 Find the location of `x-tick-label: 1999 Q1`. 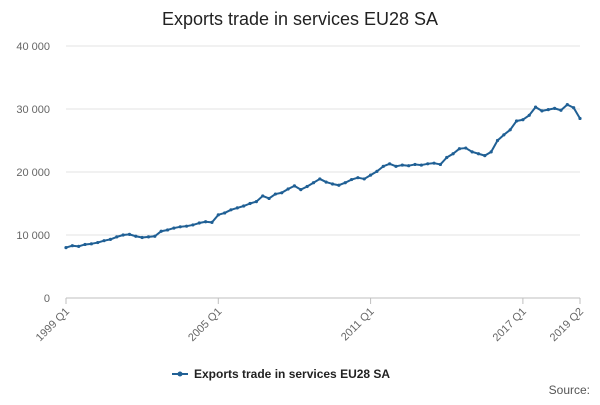

x-tick-label: 1999 Q1 is located at coordinates (53, 325).